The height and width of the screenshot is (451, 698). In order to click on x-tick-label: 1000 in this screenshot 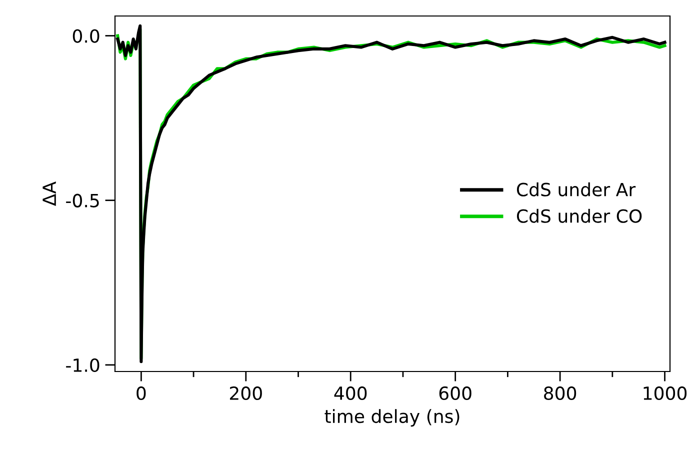, I will do `click(665, 393)`.